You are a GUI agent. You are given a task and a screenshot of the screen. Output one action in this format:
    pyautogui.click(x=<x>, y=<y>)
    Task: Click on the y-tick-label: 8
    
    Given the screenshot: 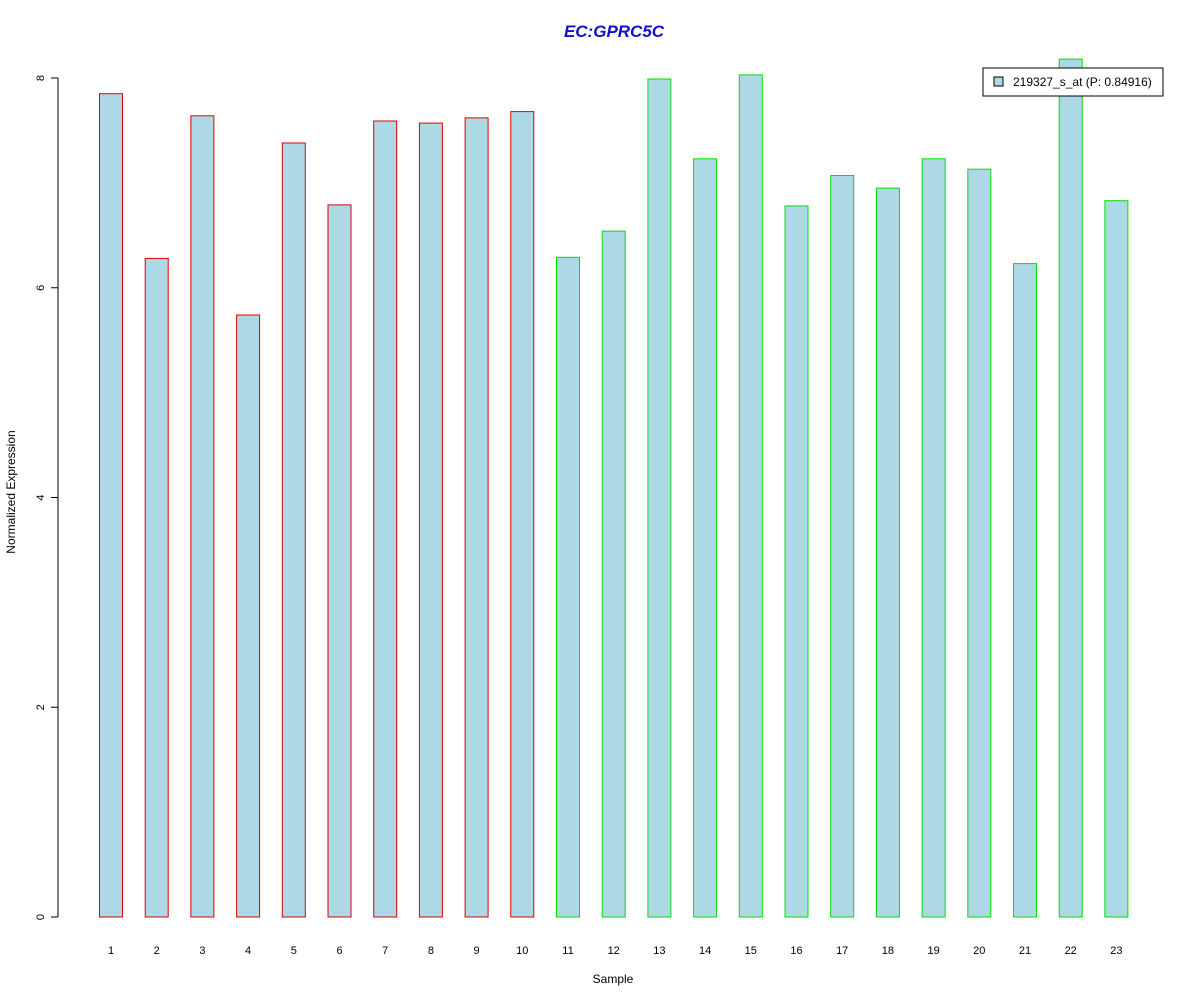 What is the action you would take?
    pyautogui.click(x=41, y=78)
    